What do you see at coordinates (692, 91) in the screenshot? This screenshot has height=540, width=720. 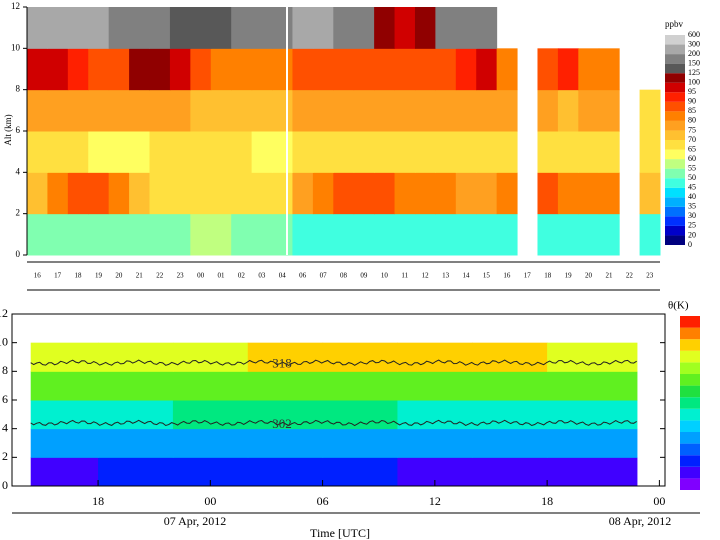 I see `colorbar-label: 95` at bounding box center [692, 91].